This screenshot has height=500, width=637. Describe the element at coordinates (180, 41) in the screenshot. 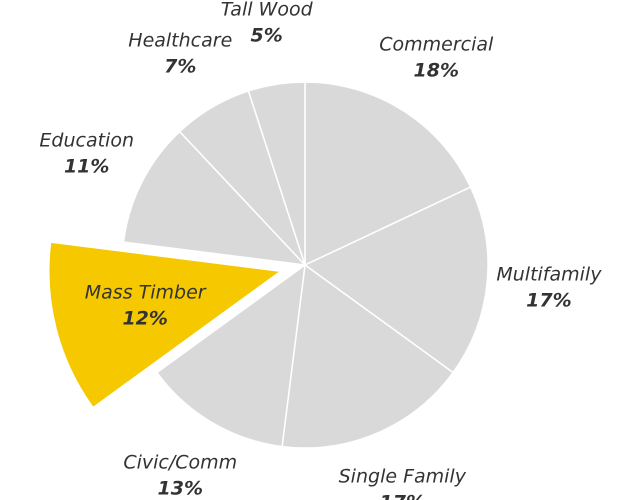

I see `slice-label: Healthcare` at that location.